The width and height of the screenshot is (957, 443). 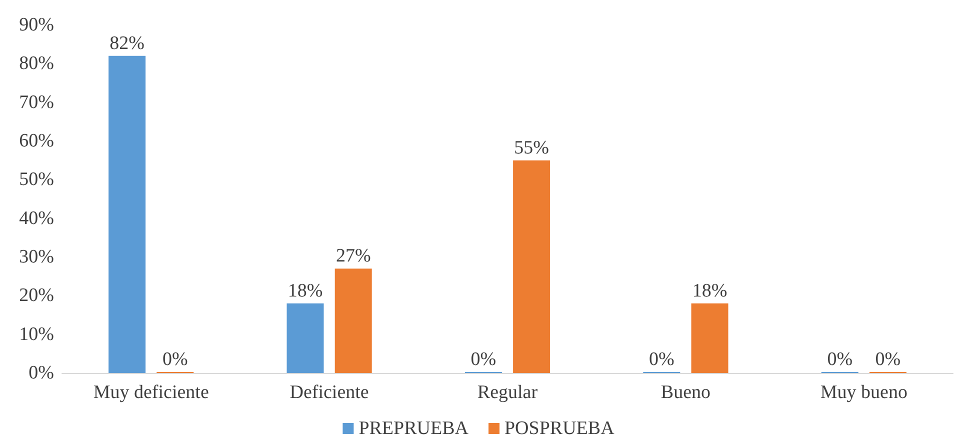 I want to click on legend-label: PREPRUEBA, so click(x=413, y=428).